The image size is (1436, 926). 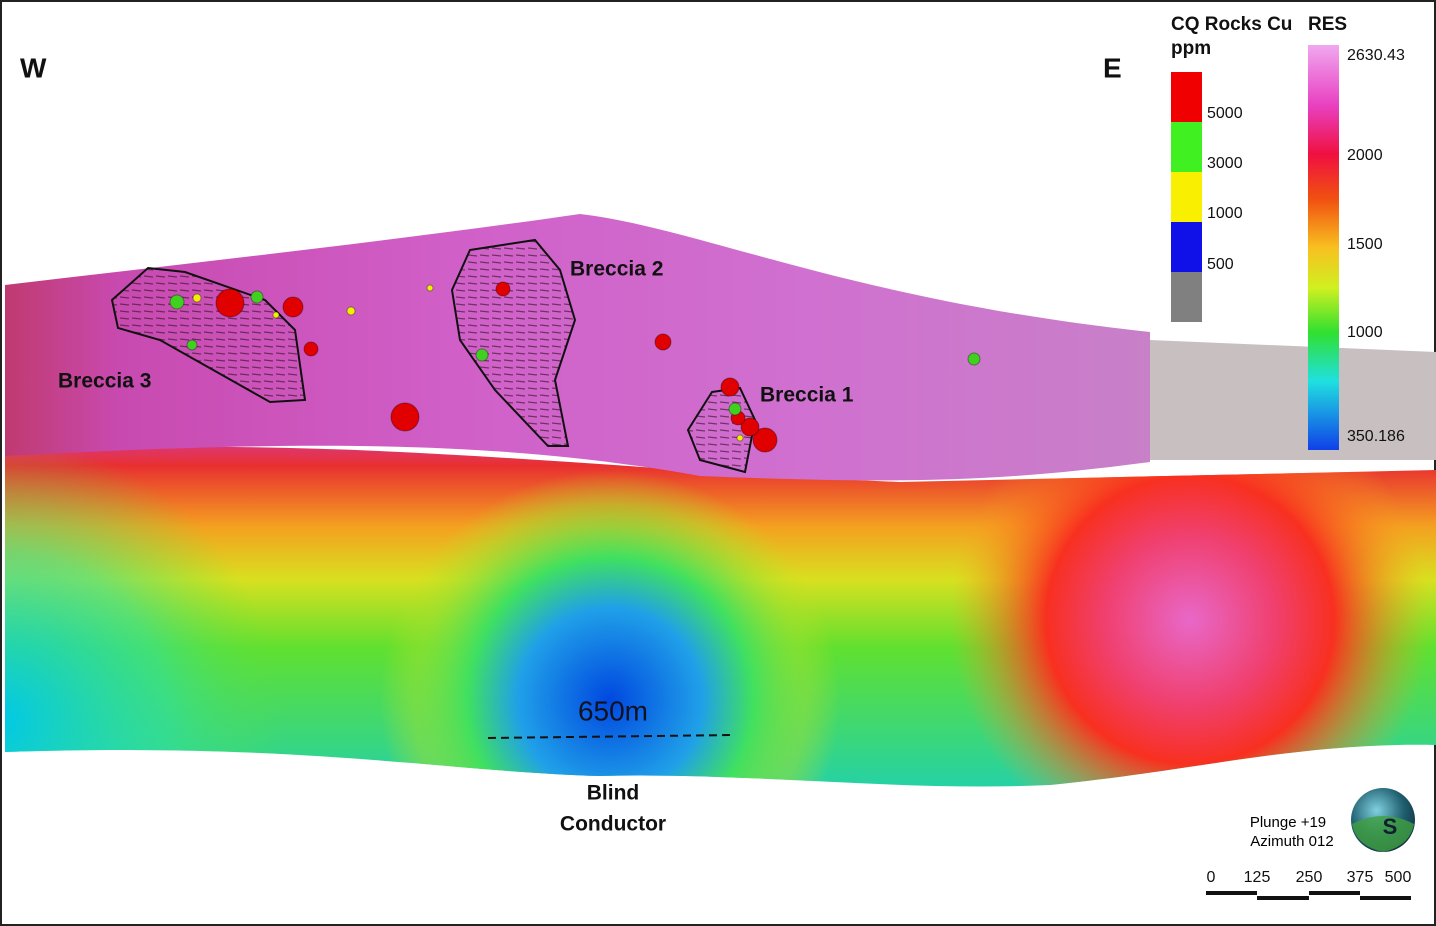 What do you see at coordinates (616, 269) in the screenshot?
I see `breccia-label: Breccia 2` at bounding box center [616, 269].